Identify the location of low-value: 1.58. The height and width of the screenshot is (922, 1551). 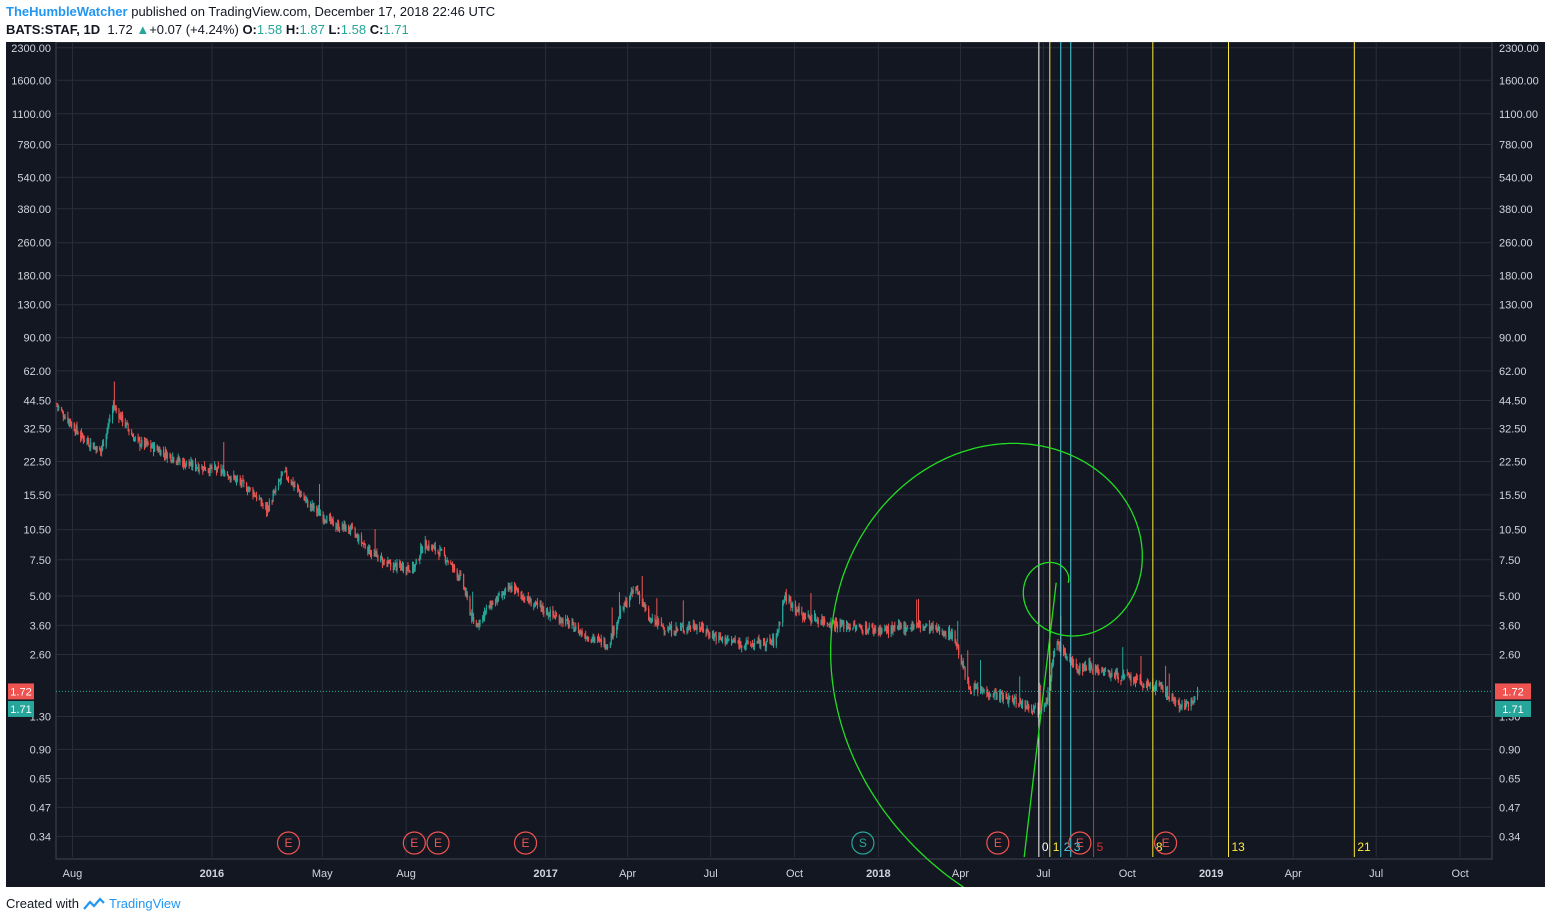
(353, 29).